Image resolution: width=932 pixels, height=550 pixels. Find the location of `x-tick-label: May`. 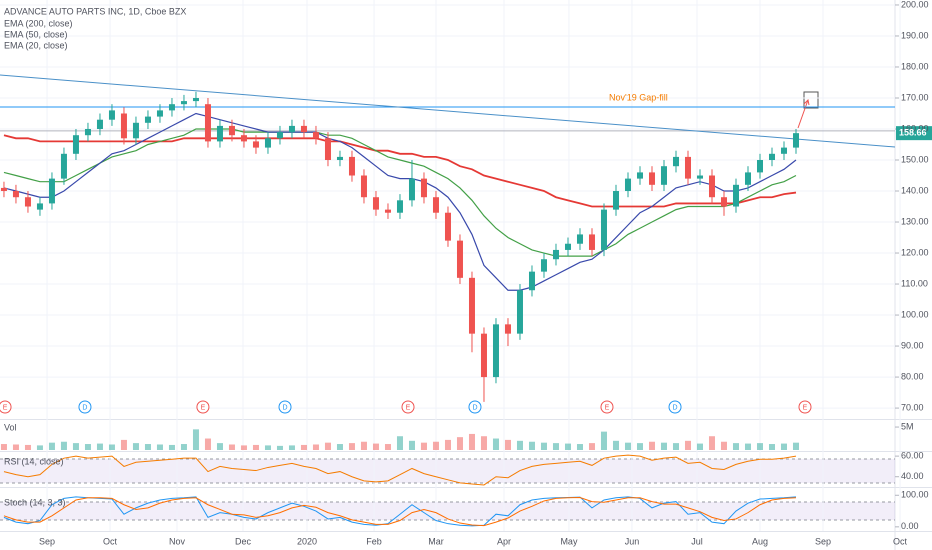

x-tick-label: May is located at coordinates (569, 541).